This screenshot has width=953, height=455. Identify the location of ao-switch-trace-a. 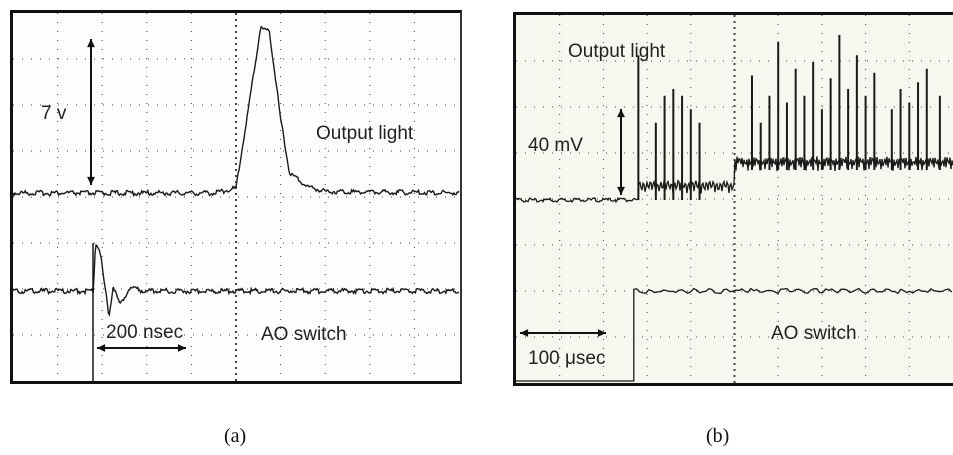
(236, 280).